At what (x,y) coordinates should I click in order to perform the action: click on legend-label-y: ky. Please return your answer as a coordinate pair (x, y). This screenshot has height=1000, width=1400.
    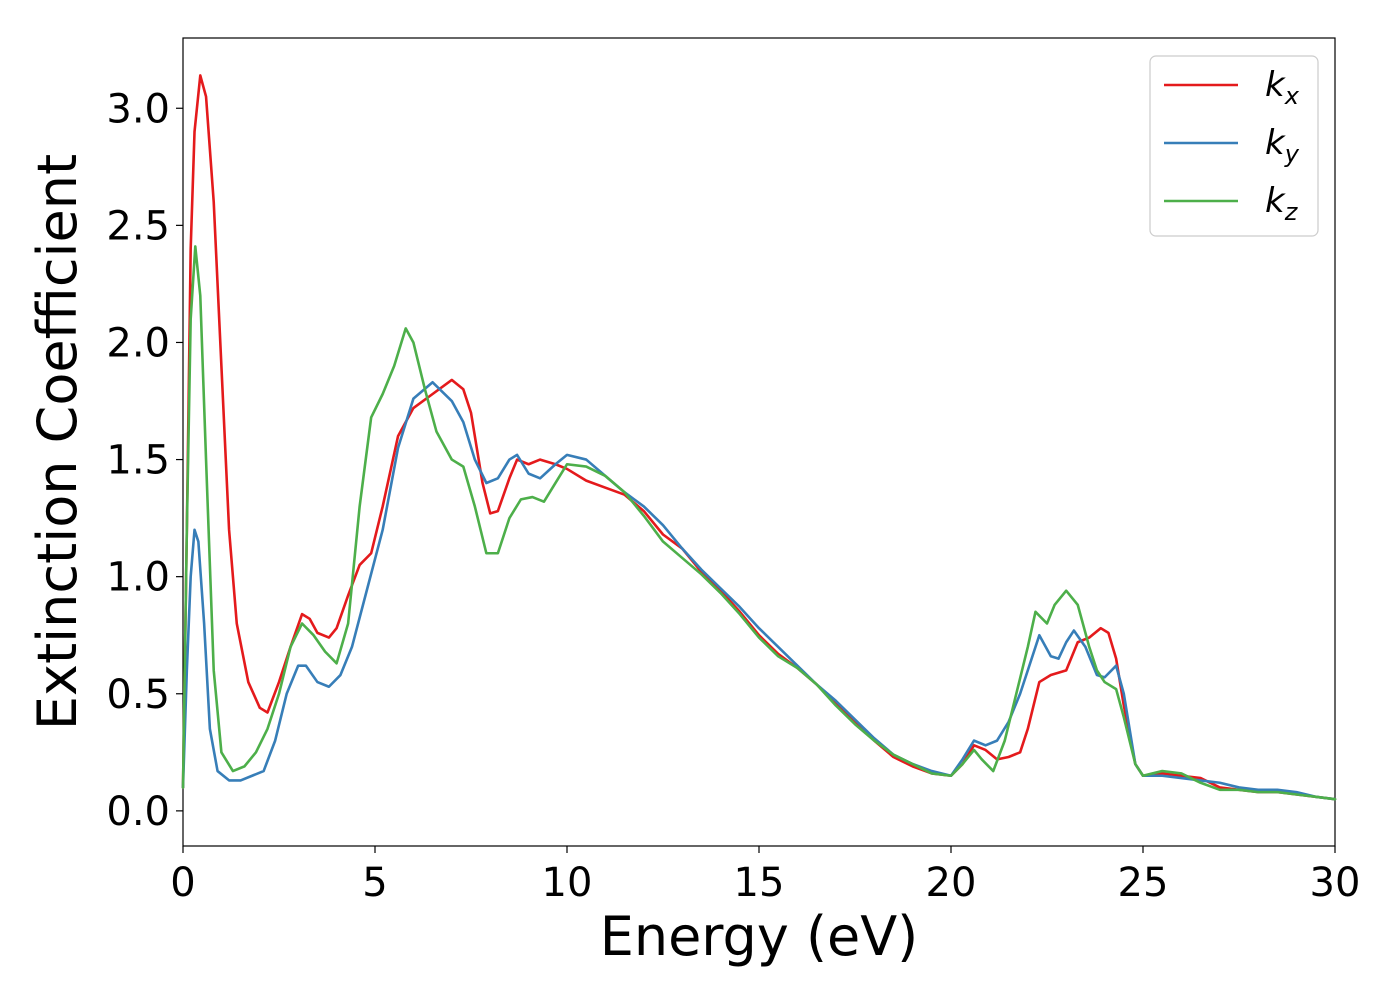
    Looking at the image, I should click on (1282, 145).